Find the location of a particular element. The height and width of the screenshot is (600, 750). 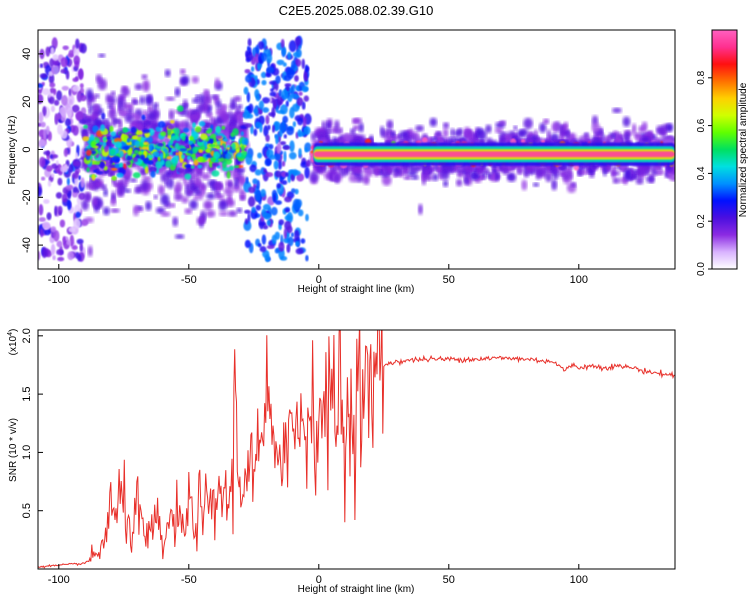

spectrogram-cell-2062 is located at coordinates (435, 177).